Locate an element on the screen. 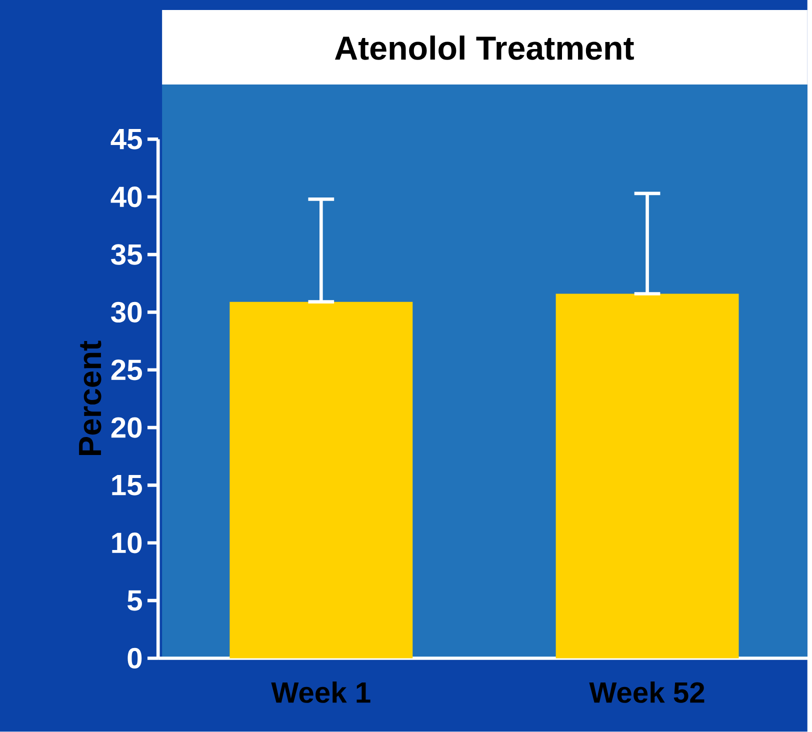 The height and width of the screenshot is (732, 812). y-tick-label: 45 is located at coordinates (126, 139).